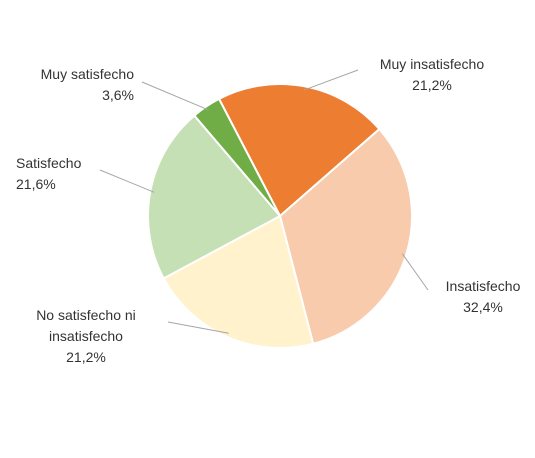  Describe the element at coordinates (483, 286) in the screenshot. I see `label-insatisfecho-category: Insatisfecho` at that location.